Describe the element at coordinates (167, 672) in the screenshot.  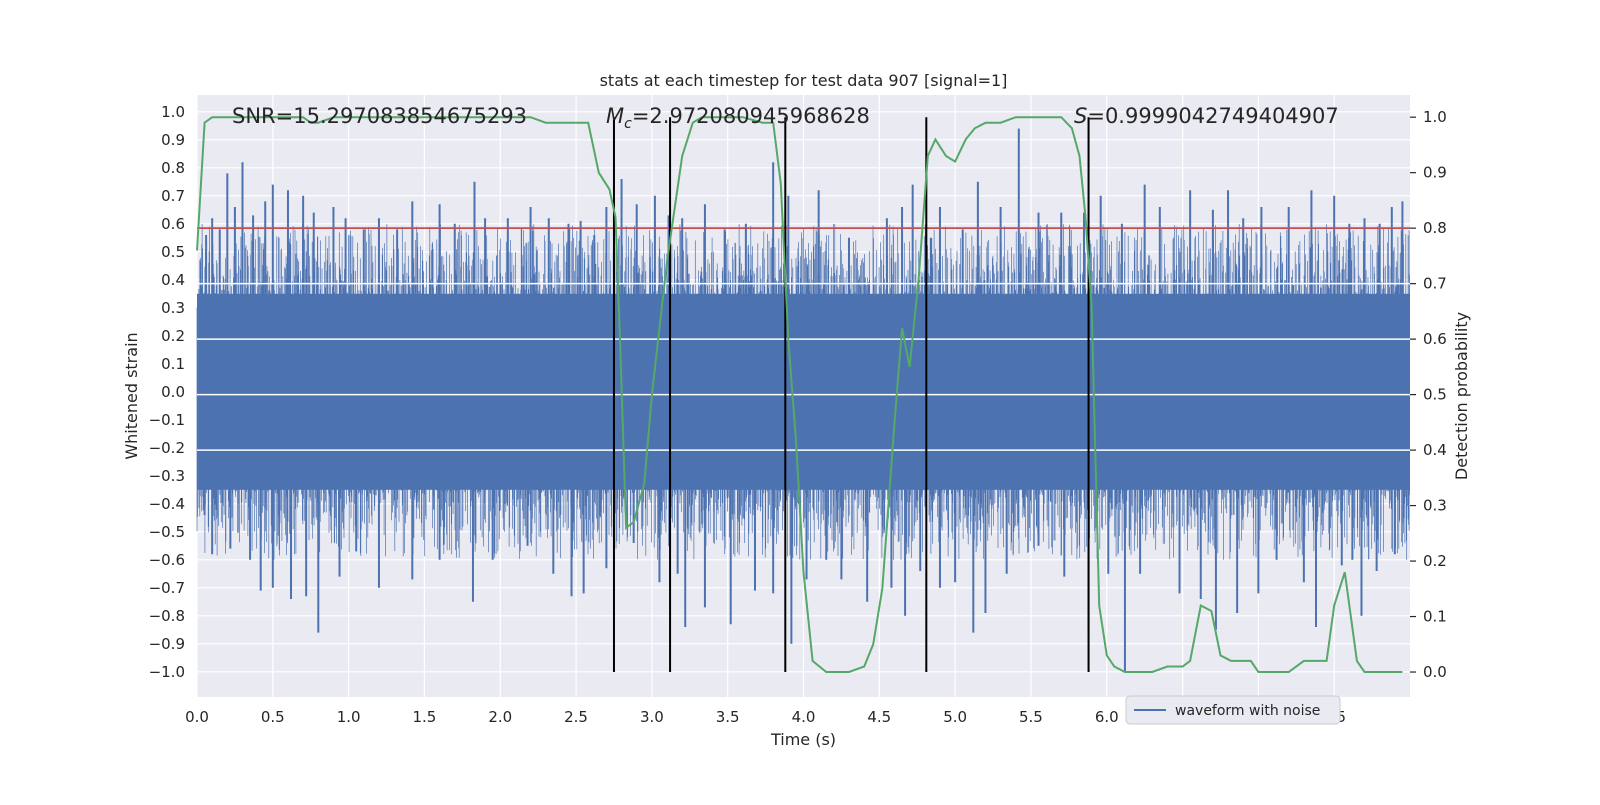
I see `y-tick-label: −1.0` at that location.